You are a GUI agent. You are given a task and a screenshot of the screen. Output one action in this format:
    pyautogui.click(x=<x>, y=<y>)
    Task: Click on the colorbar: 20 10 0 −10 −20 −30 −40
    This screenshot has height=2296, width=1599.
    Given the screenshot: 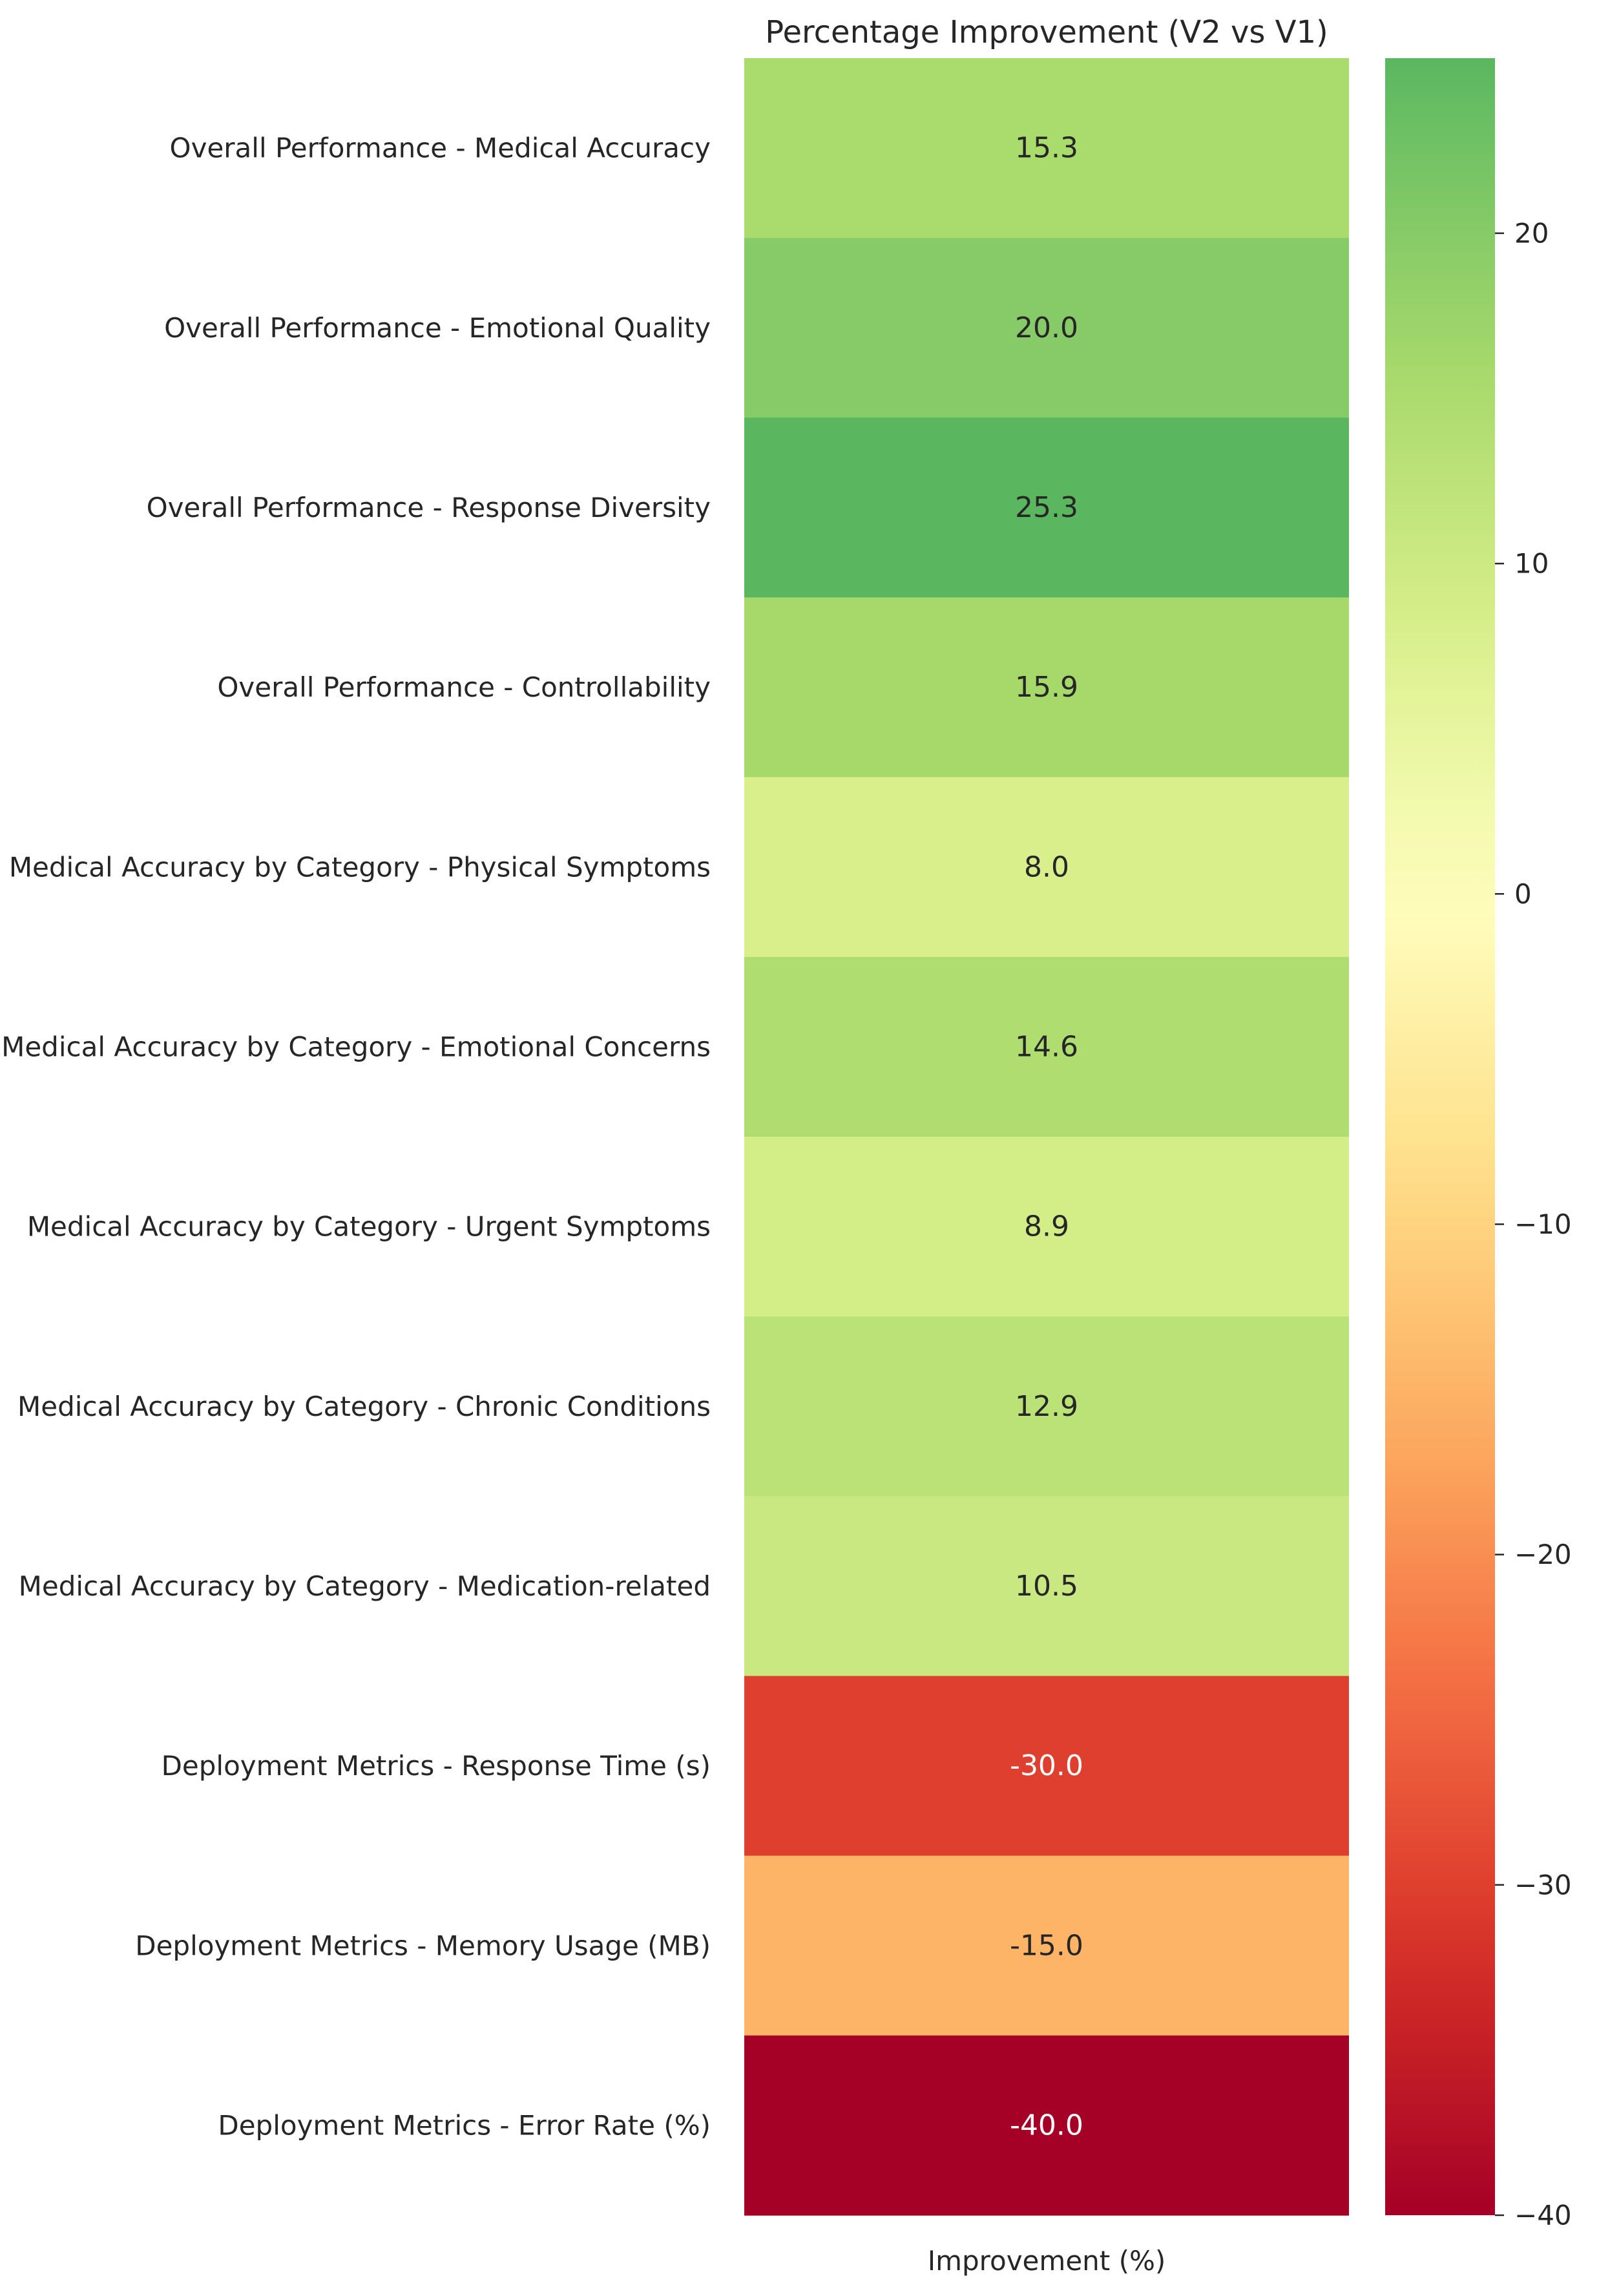 What is the action you would take?
    pyautogui.click(x=1478, y=1144)
    